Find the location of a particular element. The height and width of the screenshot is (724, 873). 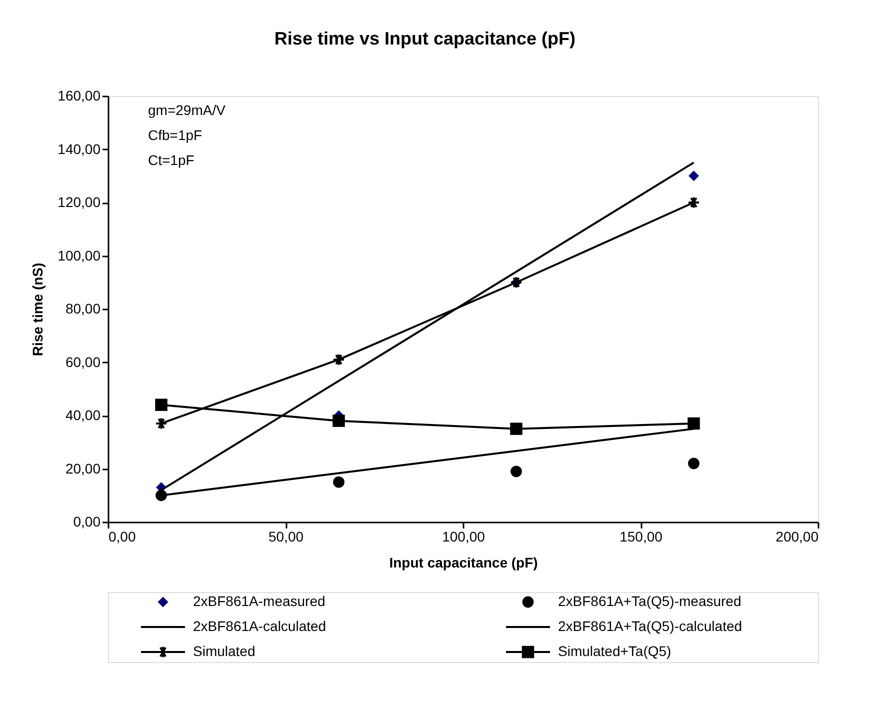

y-tick-label: 60,00 is located at coordinates (83, 362).